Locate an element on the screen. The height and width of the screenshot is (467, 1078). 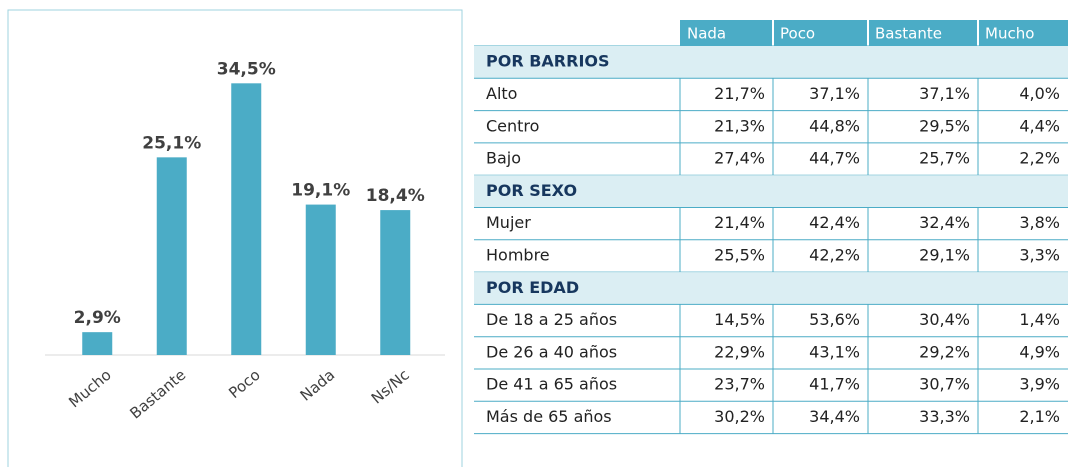
x-tick-label: Poco is located at coordinates (244, 384).